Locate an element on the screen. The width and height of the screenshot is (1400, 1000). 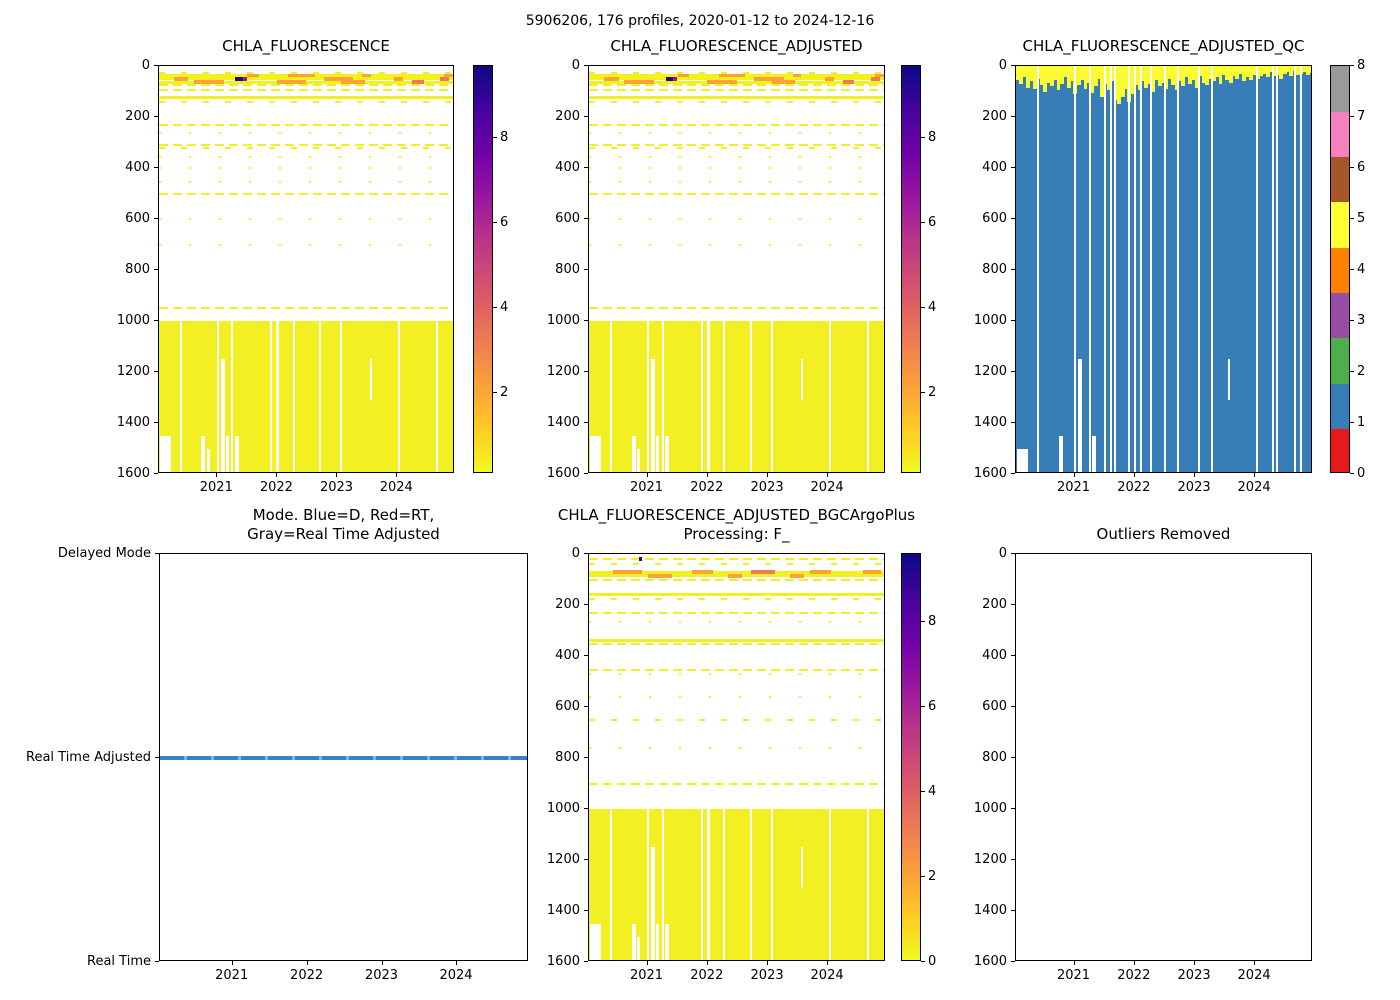
panel-title-chla_fluorescence_adjusted_qc: CHLA_FLUORESCENCE_ADJUSTED_QC is located at coordinates (1163, 46).